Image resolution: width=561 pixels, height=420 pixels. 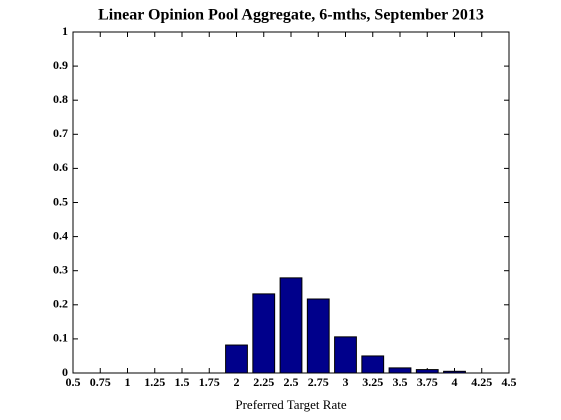 What do you see at coordinates (65, 31) in the screenshot?
I see `y-tick-label: 1` at bounding box center [65, 31].